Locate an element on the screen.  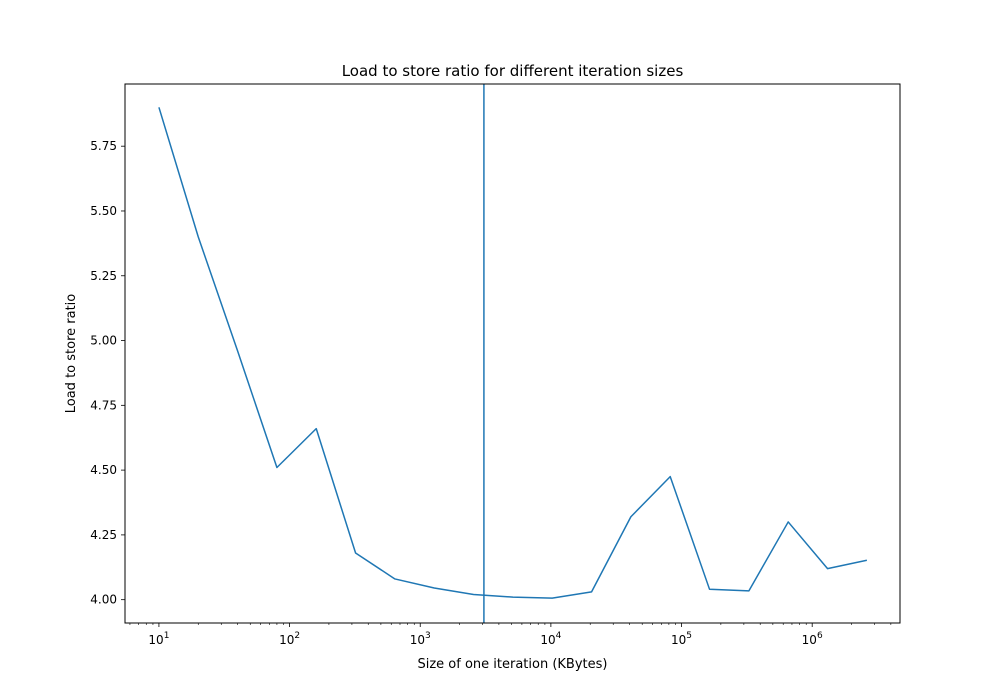
y-tick-label: 5.75 is located at coordinates (103, 146).